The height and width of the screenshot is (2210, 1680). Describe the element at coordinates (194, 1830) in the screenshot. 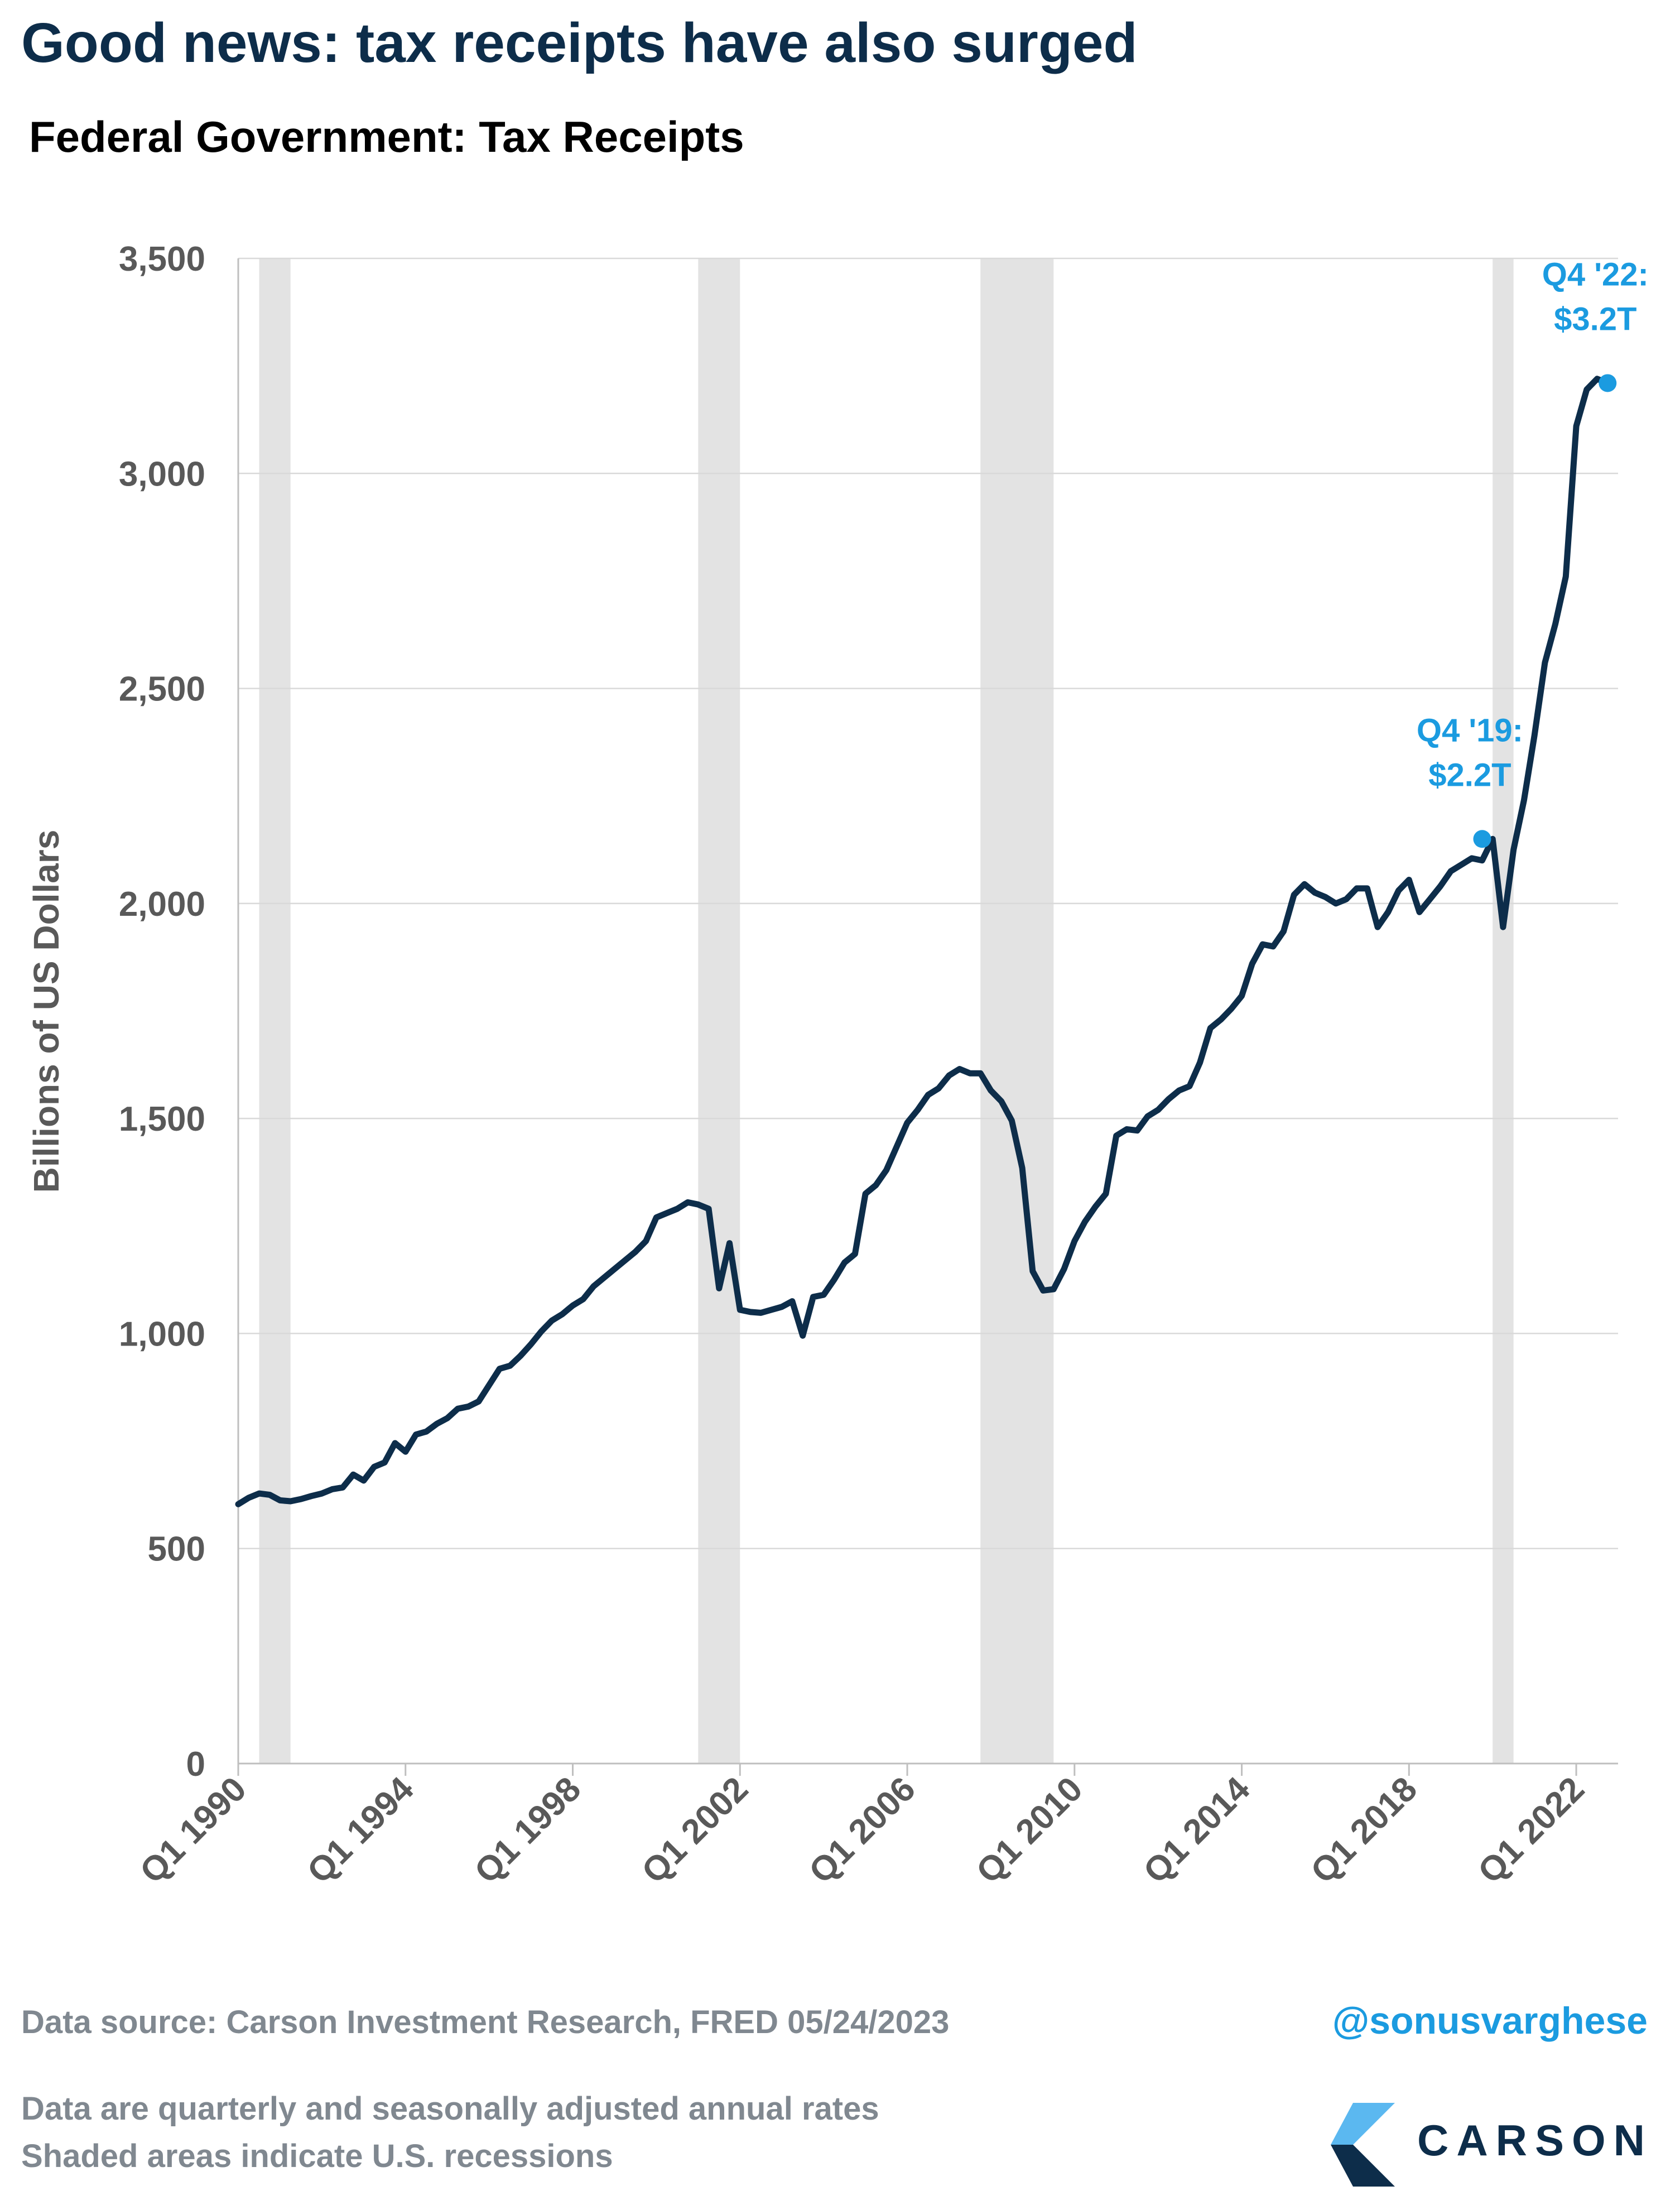

I see `x-tick-label: Q1 1990` at that location.